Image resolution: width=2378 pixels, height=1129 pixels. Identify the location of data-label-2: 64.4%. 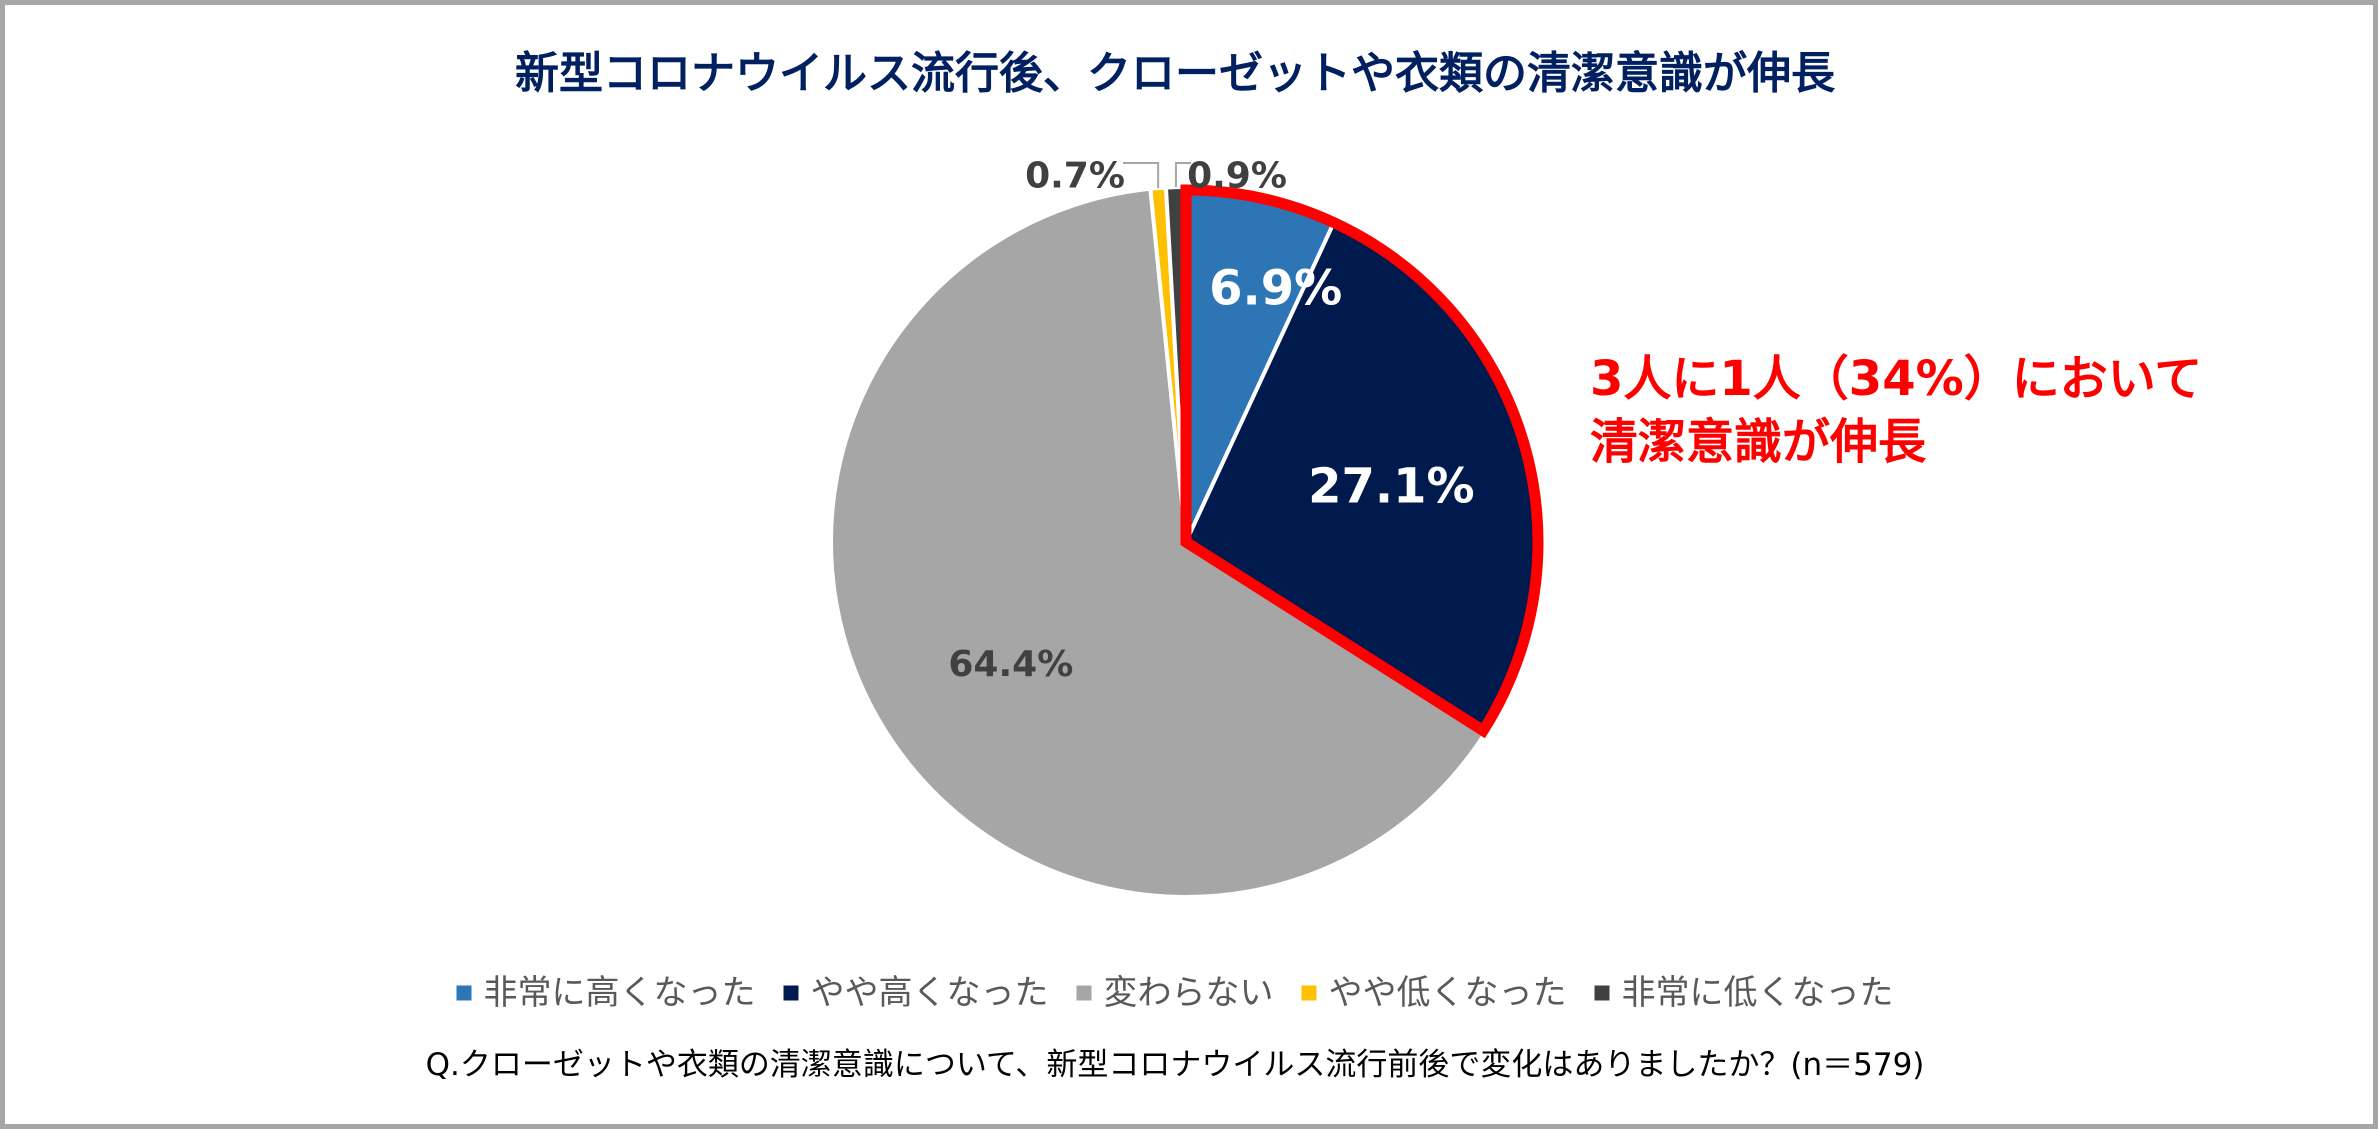
(1010, 664).